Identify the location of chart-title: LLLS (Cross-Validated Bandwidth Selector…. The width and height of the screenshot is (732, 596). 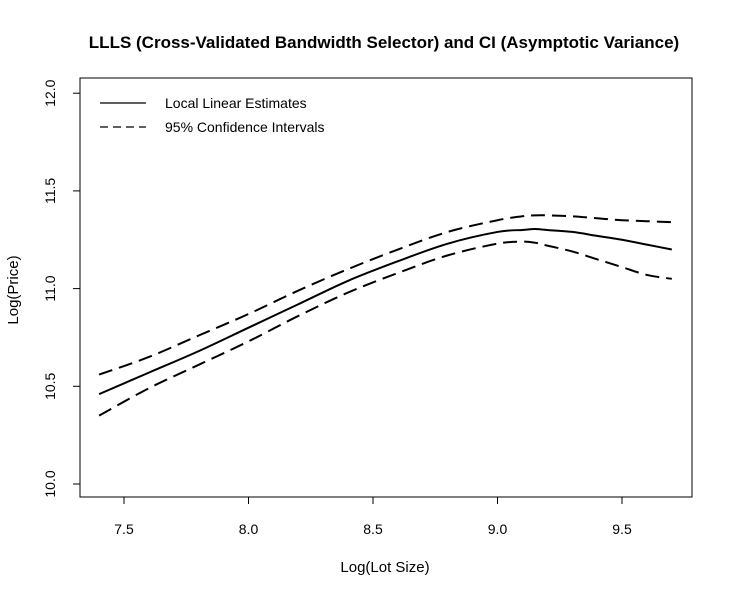
(384, 42).